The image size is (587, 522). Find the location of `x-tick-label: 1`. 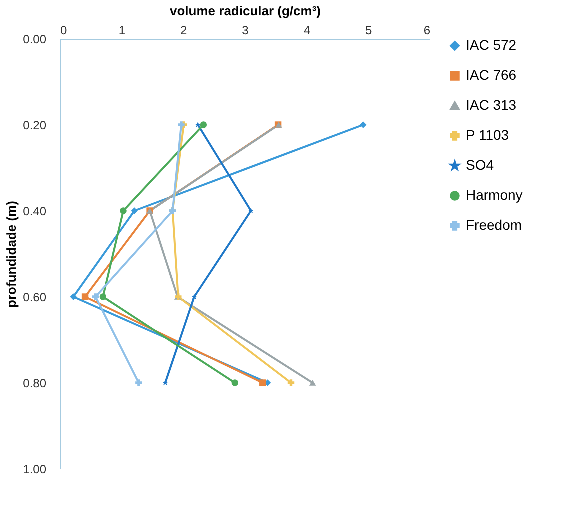

x-tick-label: 1 is located at coordinates (122, 31).